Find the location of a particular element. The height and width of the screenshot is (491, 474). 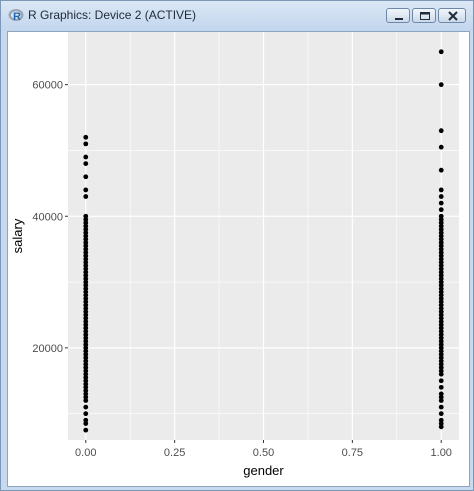

title-bar: R R Graphics: Device 2 (ACTIVE) is located at coordinates (237, 16).